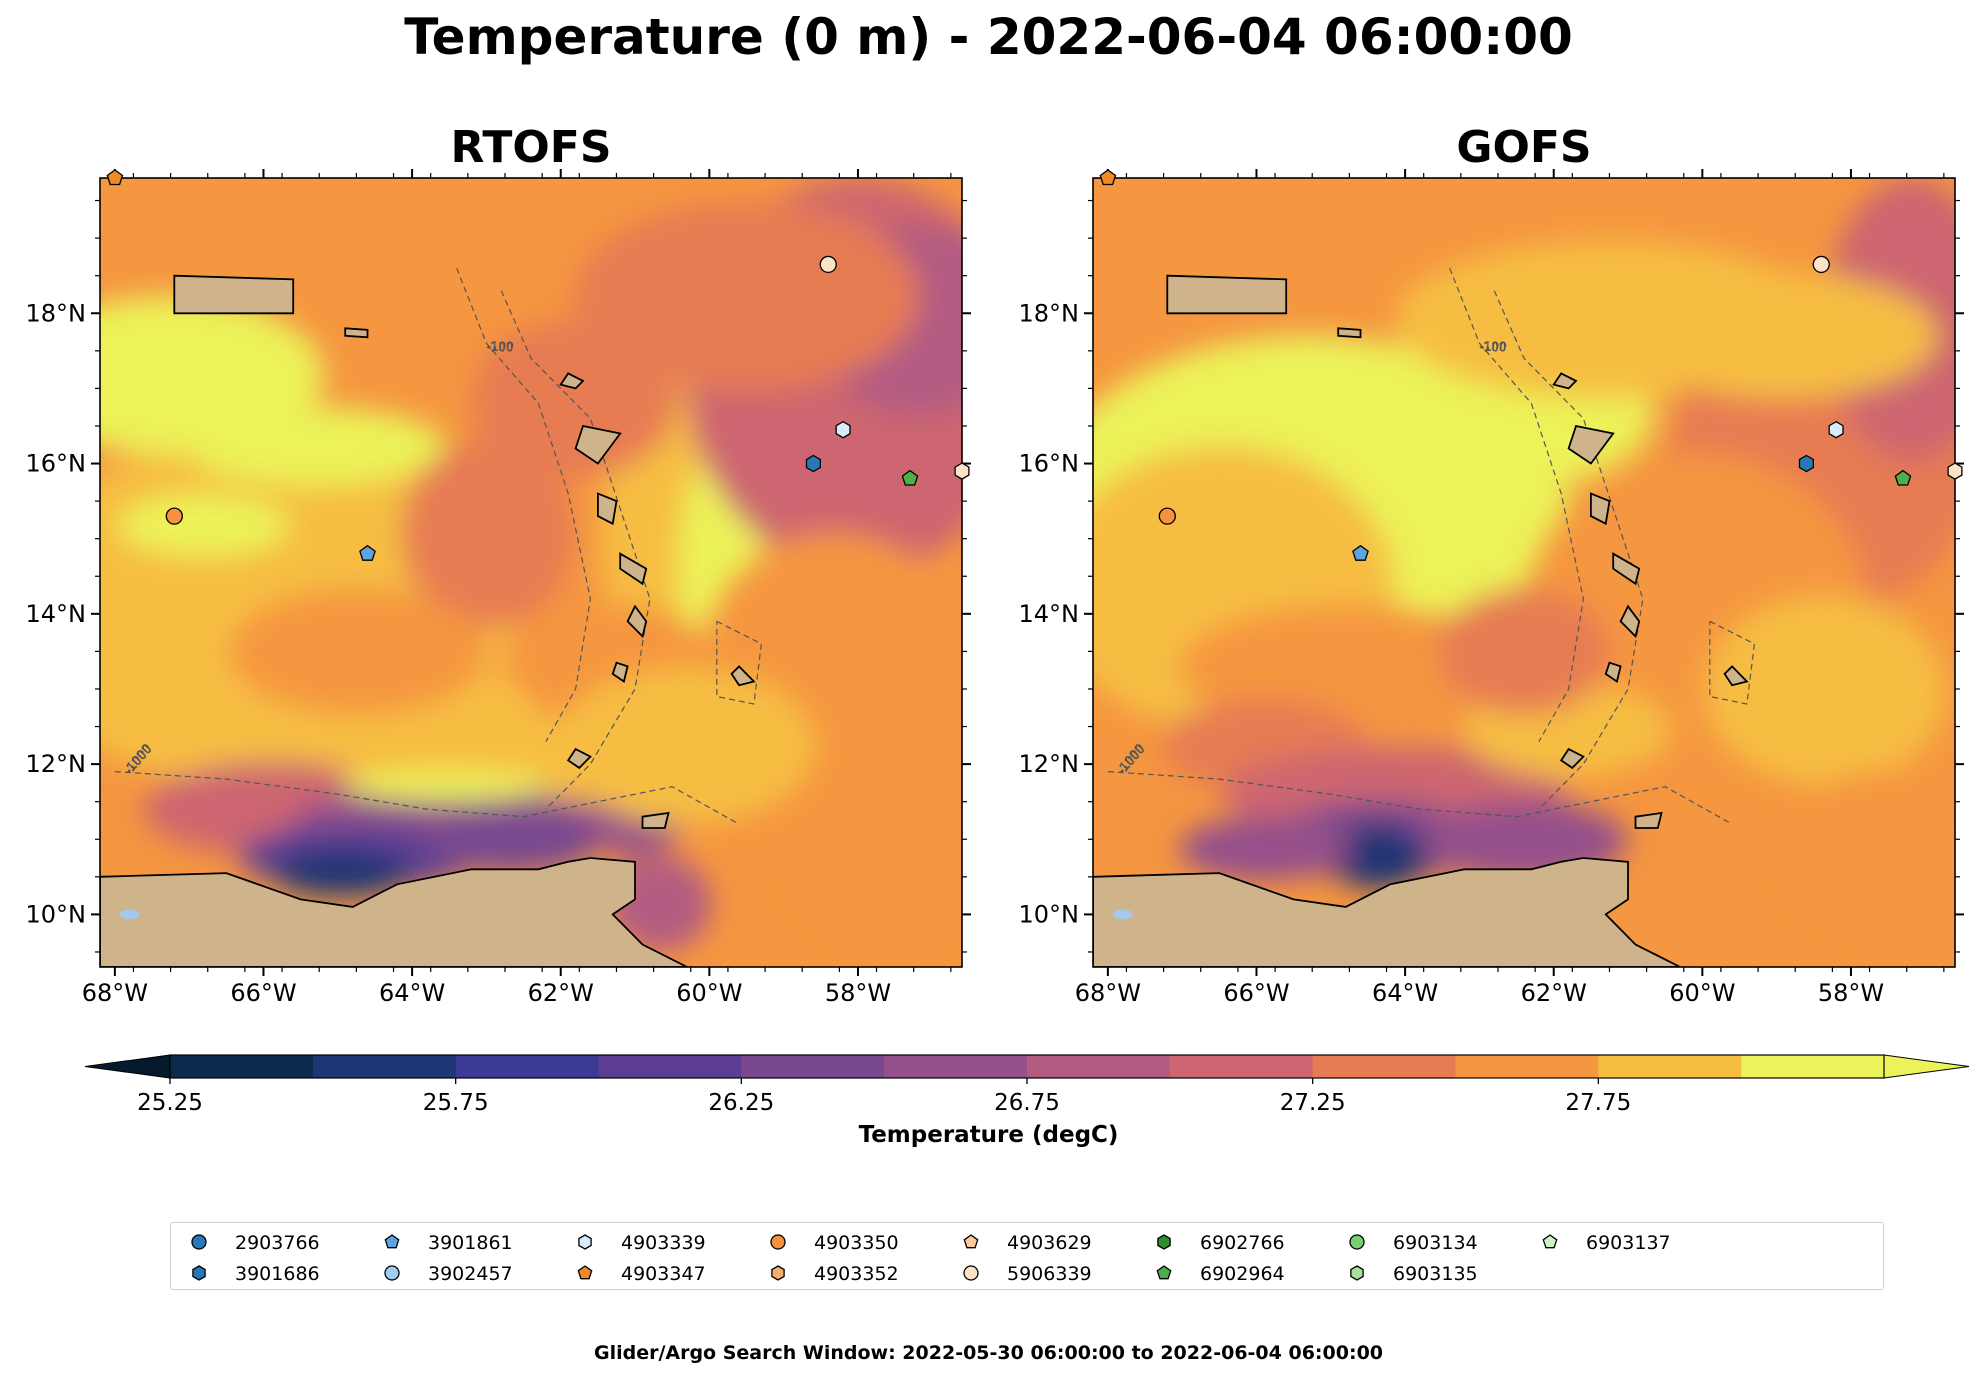 The width and height of the screenshot is (1977, 1376). What do you see at coordinates (56, 764) in the screenshot?
I see `lat-tick-label: 12°N` at bounding box center [56, 764].